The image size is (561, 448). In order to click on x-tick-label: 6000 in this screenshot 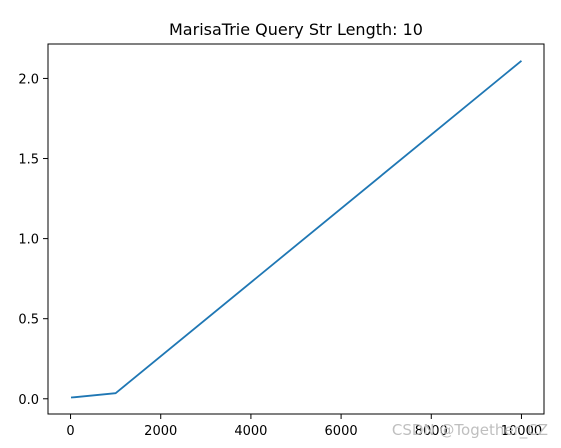, I will do `click(341, 431)`.